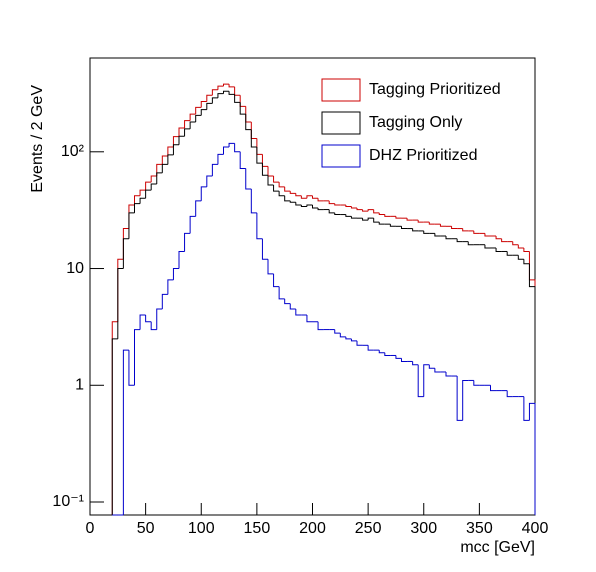 This screenshot has height=572, width=596. What do you see at coordinates (312, 528) in the screenshot?
I see `x-tick-label: 200` at bounding box center [312, 528].